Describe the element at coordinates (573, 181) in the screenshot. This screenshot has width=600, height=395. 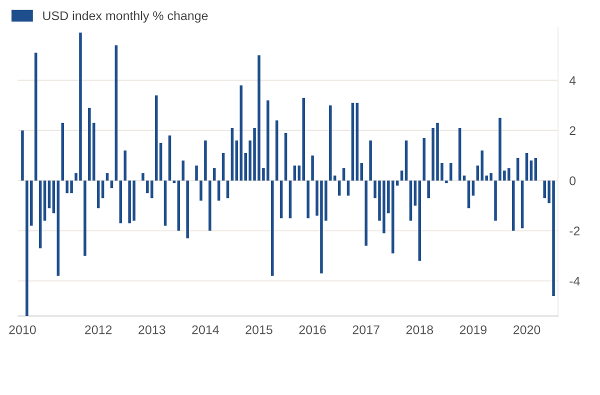
I see `y-tick-label: 0` at that location.